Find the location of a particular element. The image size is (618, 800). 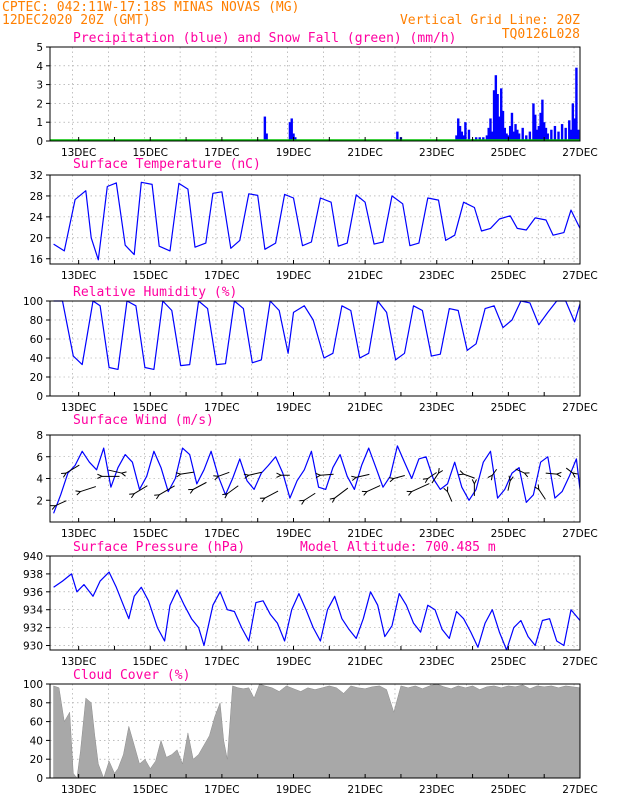

y-tick-label: 60 is located at coordinates (36, 340).